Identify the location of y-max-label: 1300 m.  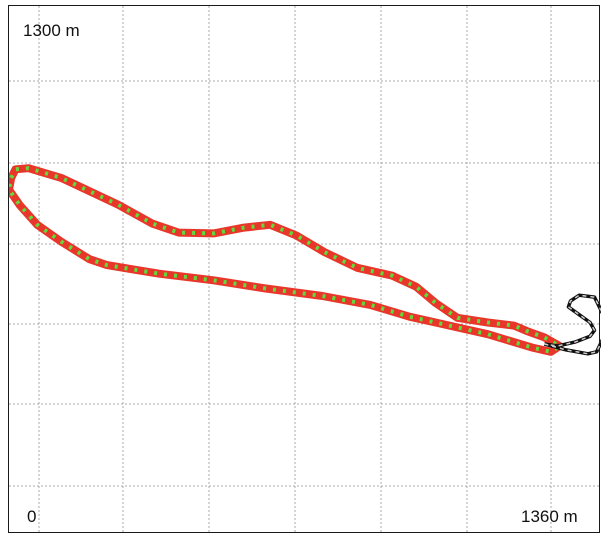
(51, 30).